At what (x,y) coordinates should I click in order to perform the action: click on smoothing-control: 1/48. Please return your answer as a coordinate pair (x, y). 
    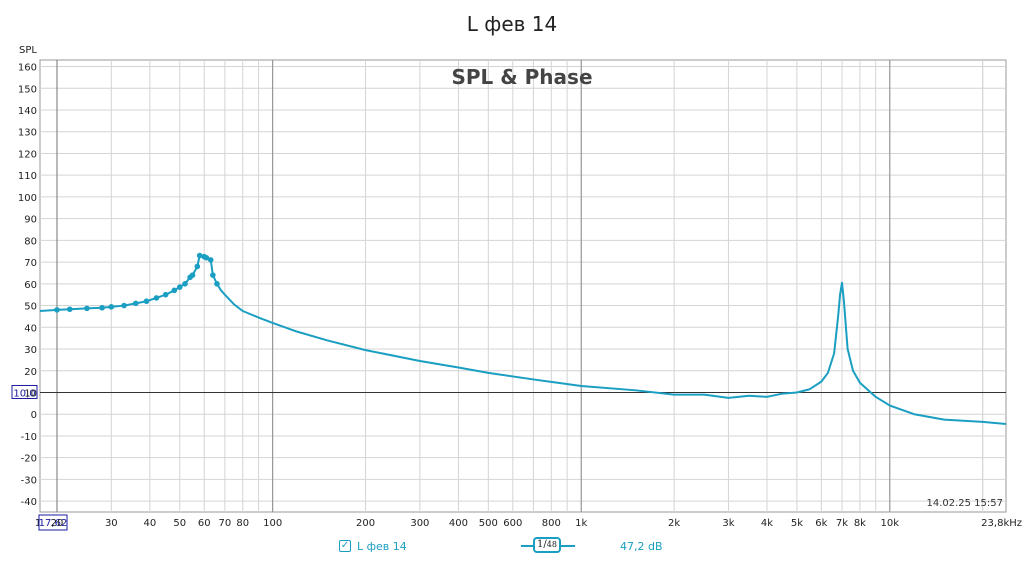
    Looking at the image, I should click on (548, 546).